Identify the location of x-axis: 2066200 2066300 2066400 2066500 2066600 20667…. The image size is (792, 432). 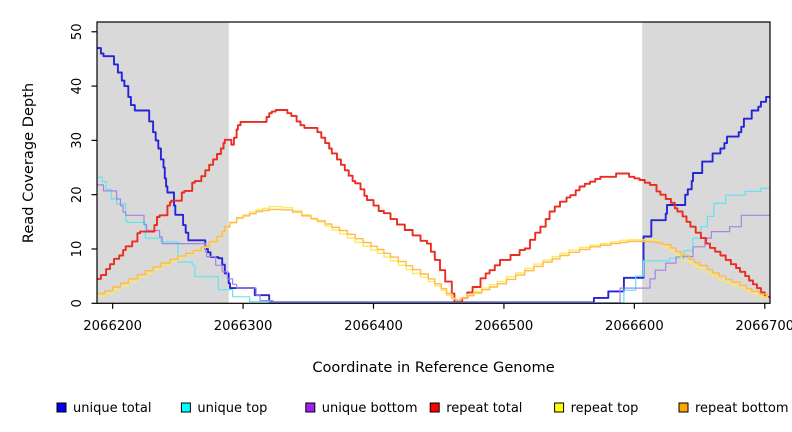
(437, 318).